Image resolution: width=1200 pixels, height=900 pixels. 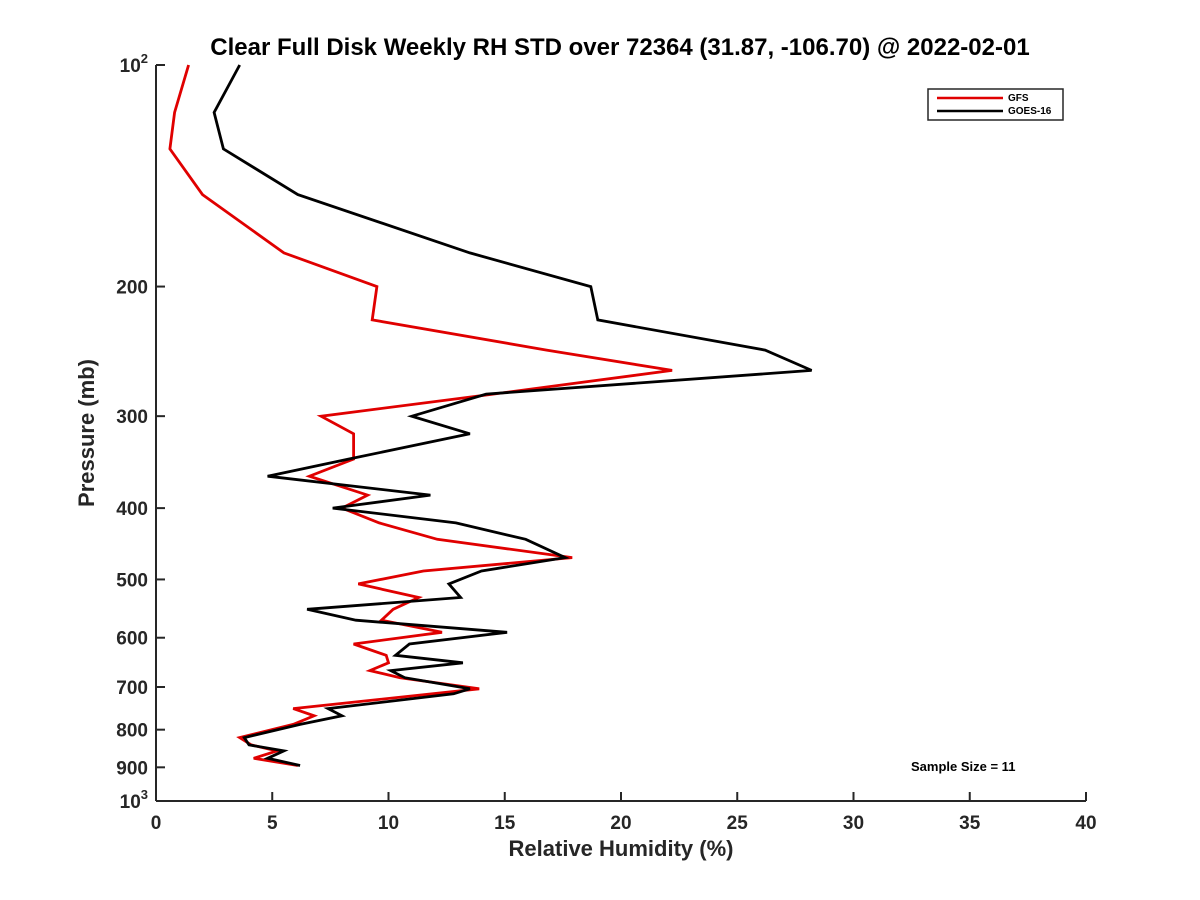 What do you see at coordinates (1030, 111) in the screenshot?
I see `legend-label-goes16: GOES-16` at bounding box center [1030, 111].